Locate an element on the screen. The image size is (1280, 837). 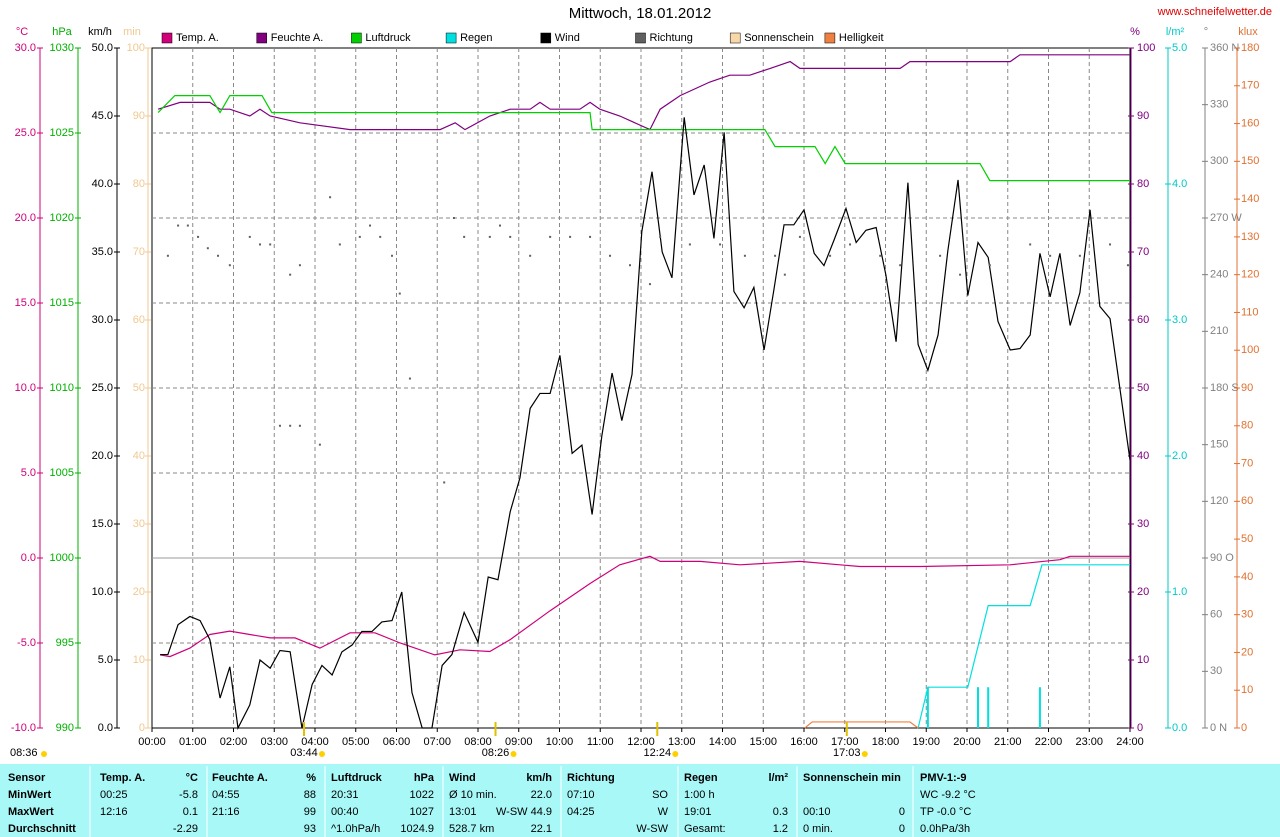
legend-label: Sonnenschein is located at coordinates (779, 38).